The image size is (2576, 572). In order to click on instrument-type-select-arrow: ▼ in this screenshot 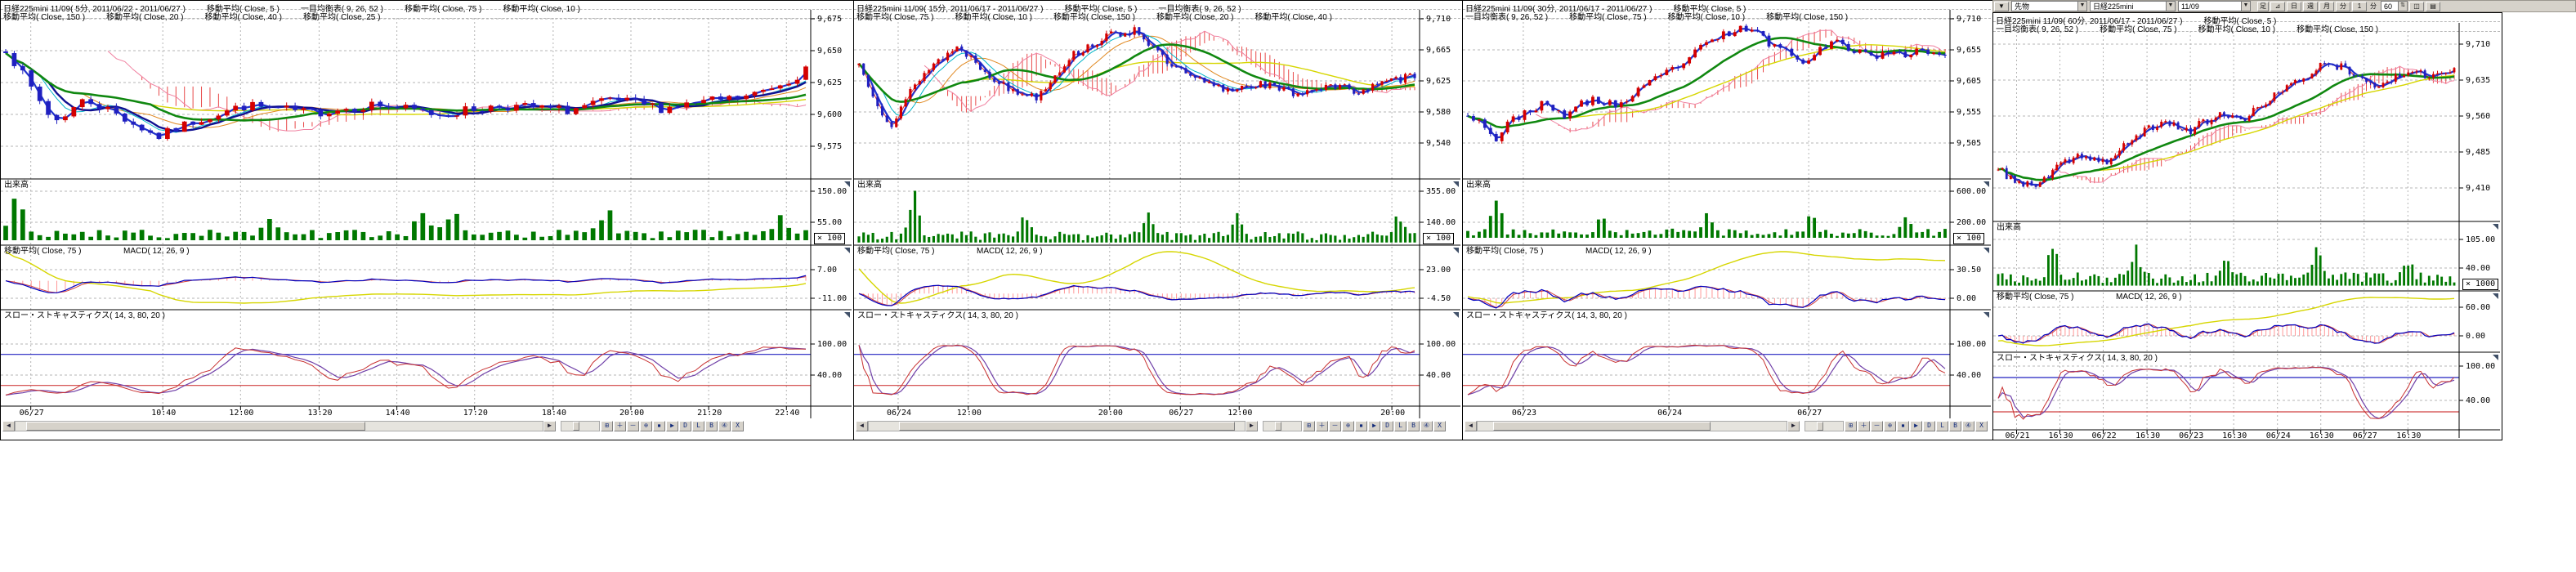, I will do `click(2081, 6)`.